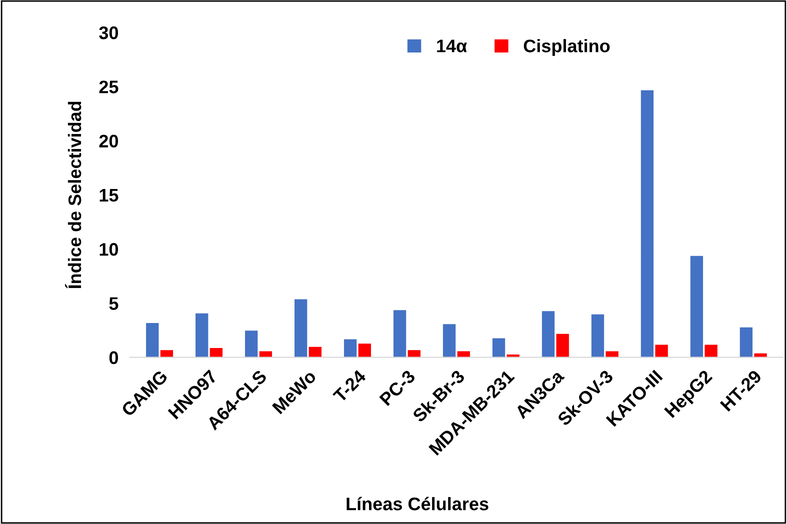 The image size is (787, 524). What do you see at coordinates (452, 46) in the screenshot?
I see `legend-label: 14α` at bounding box center [452, 46].